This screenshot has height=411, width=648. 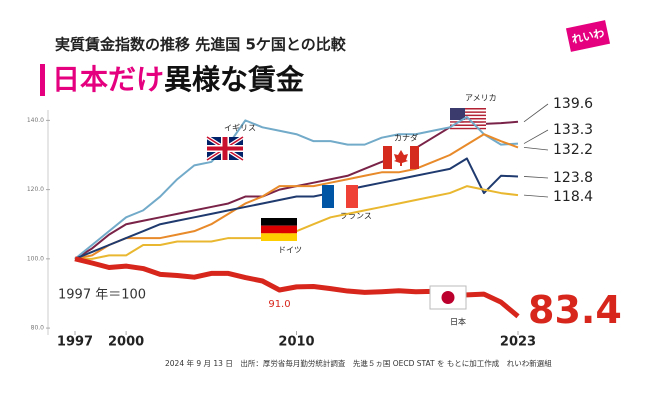 What do you see at coordinates (42, 80) in the screenshot?
I see `title-bar` at bounding box center [42, 80].